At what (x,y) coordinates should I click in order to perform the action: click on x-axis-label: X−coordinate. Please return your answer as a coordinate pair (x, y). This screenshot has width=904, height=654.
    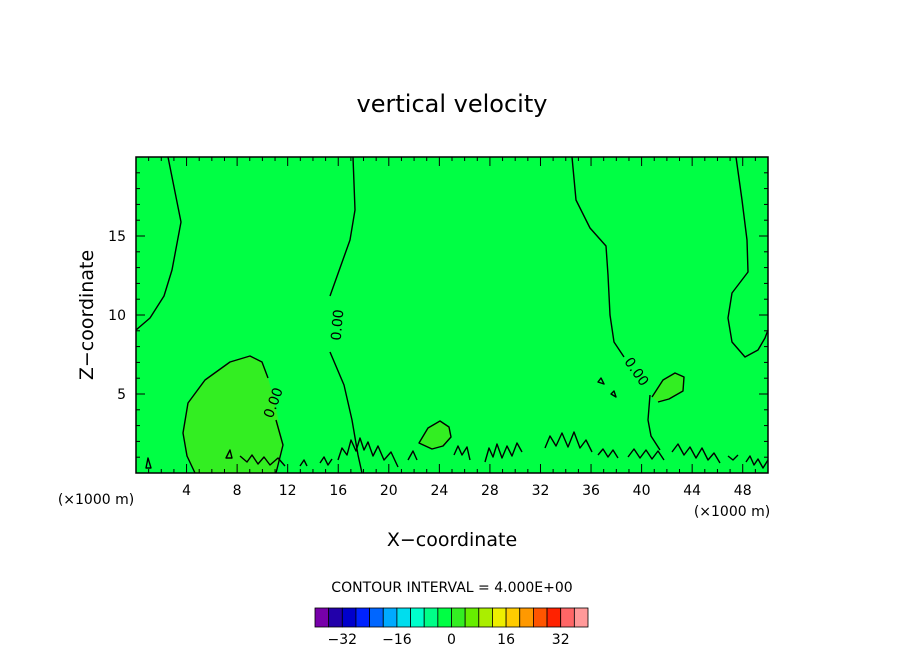
    Looking at the image, I should click on (452, 540).